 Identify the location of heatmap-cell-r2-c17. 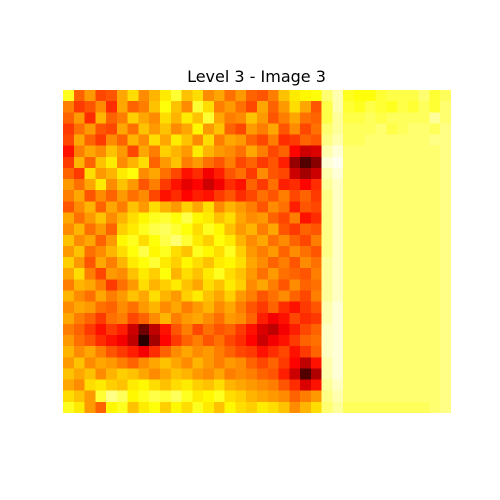
(252, 118).